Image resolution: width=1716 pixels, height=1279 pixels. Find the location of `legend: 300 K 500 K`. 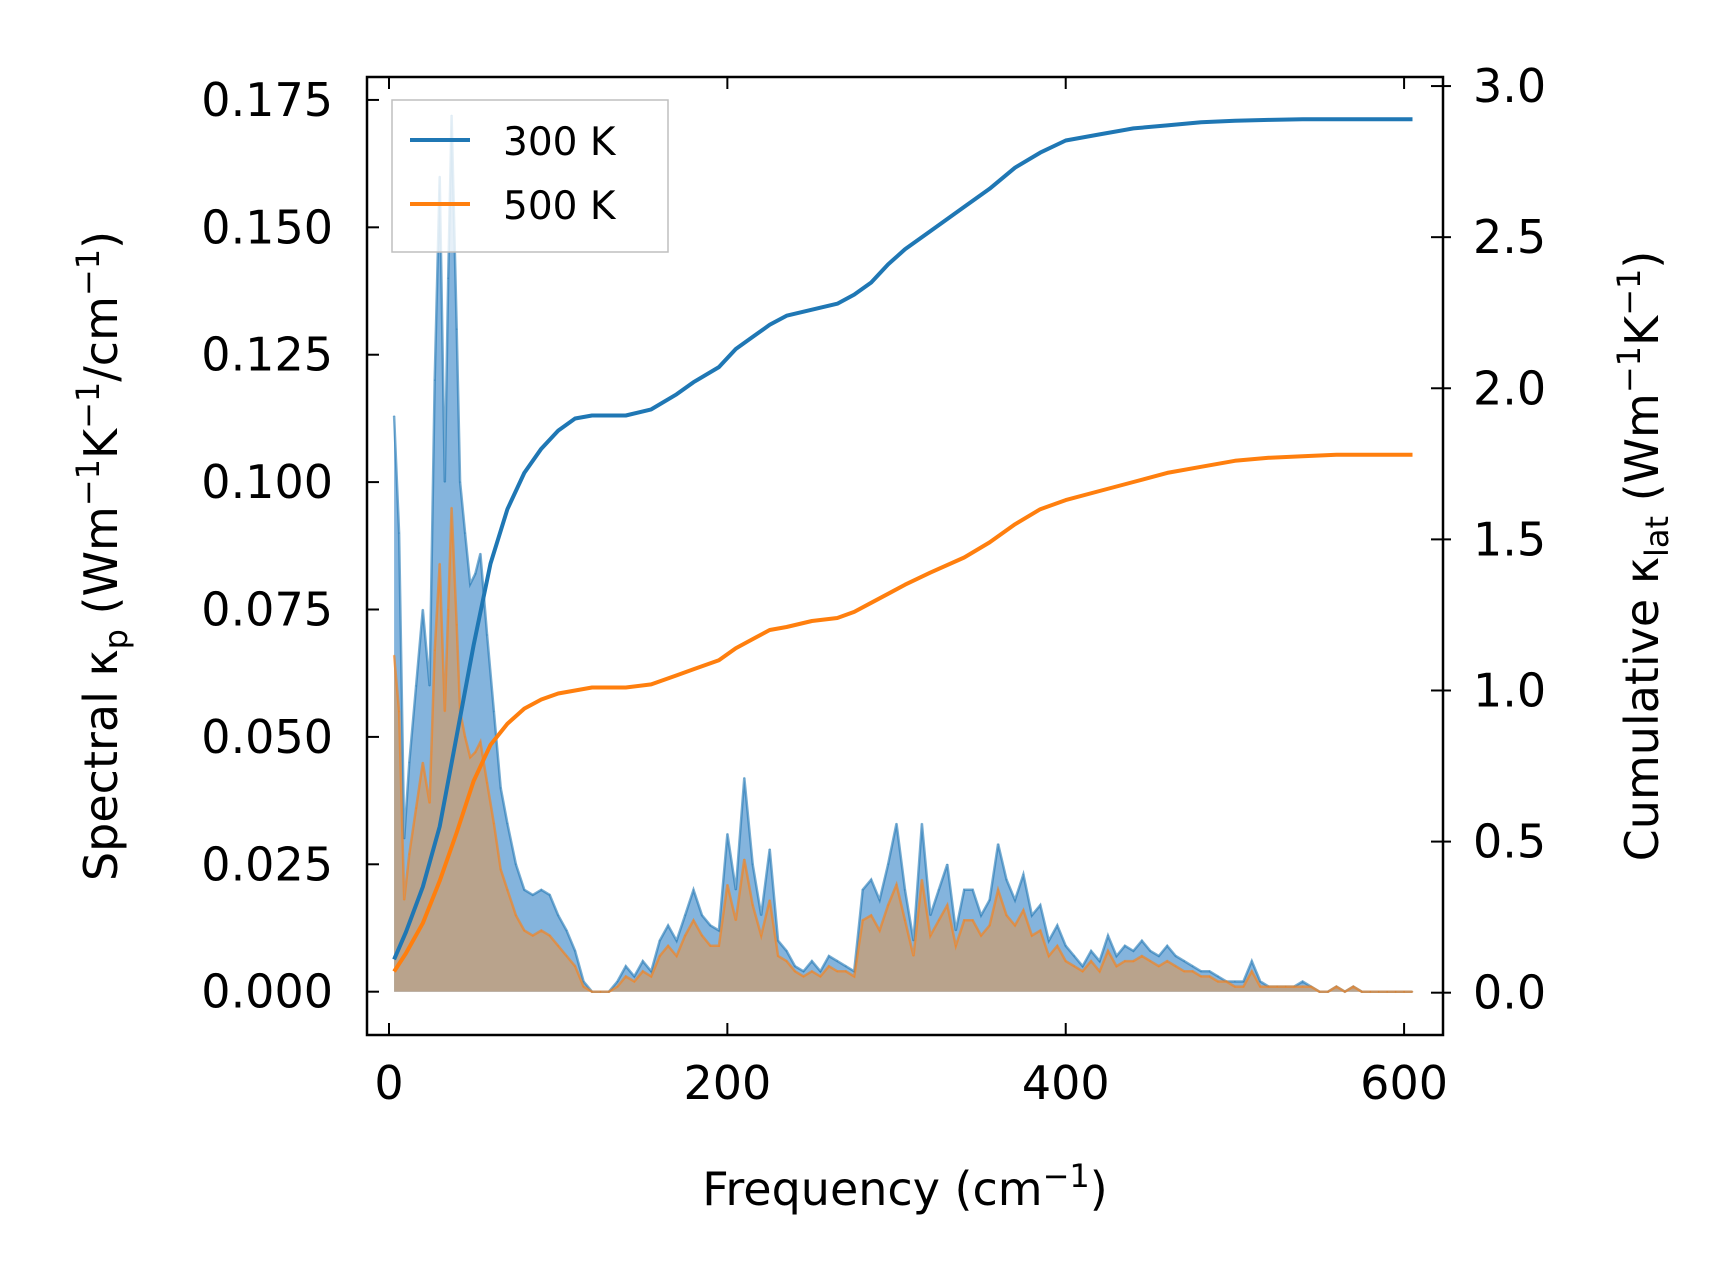

legend: 300 K 500 K is located at coordinates (530, 176).